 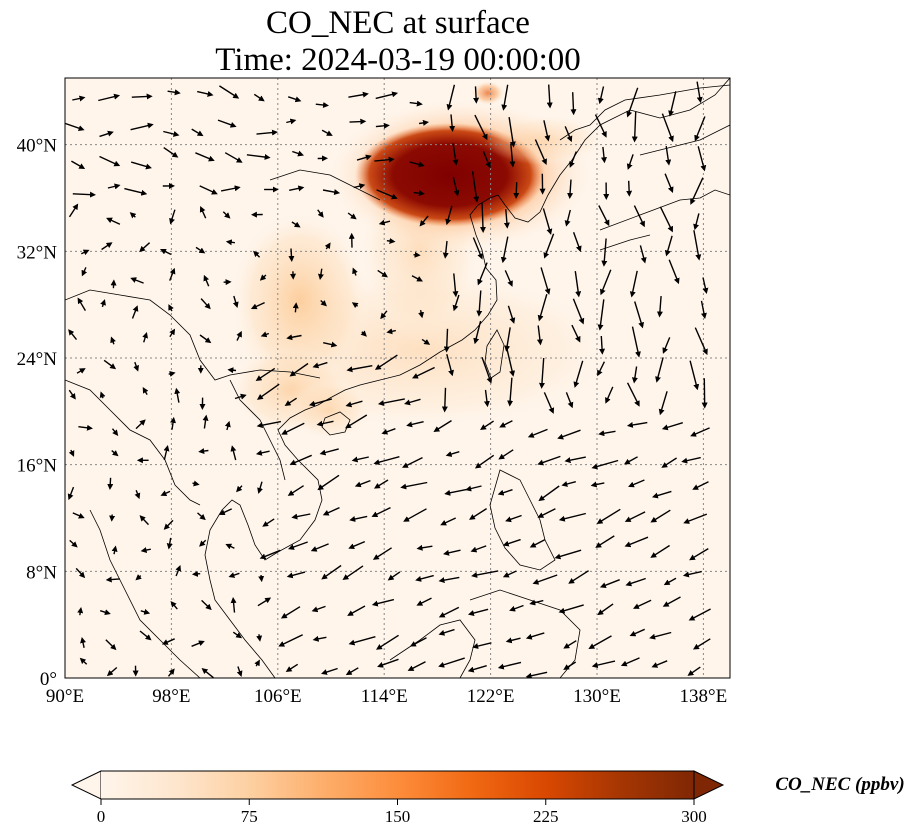 What do you see at coordinates (709, 785) in the screenshot?
I see `colorbar-extend-max` at bounding box center [709, 785].